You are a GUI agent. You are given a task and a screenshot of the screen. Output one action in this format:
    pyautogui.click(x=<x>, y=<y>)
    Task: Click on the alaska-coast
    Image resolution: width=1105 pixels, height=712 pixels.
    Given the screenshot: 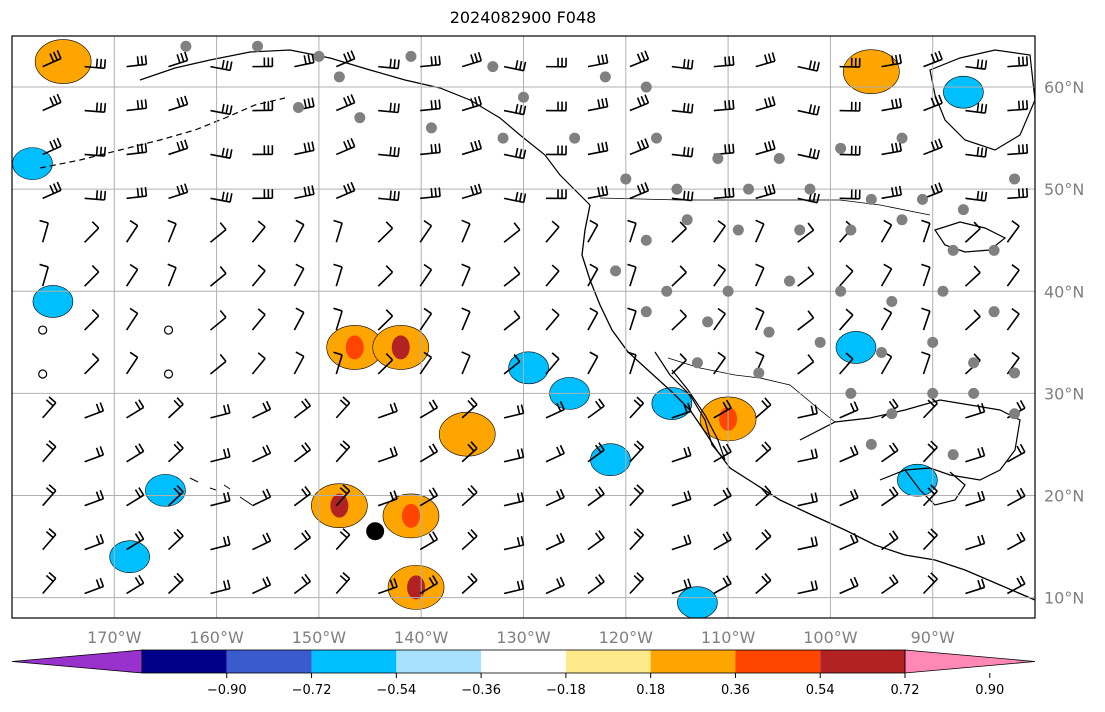 What is the action you would take?
    pyautogui.click(x=365, y=127)
    